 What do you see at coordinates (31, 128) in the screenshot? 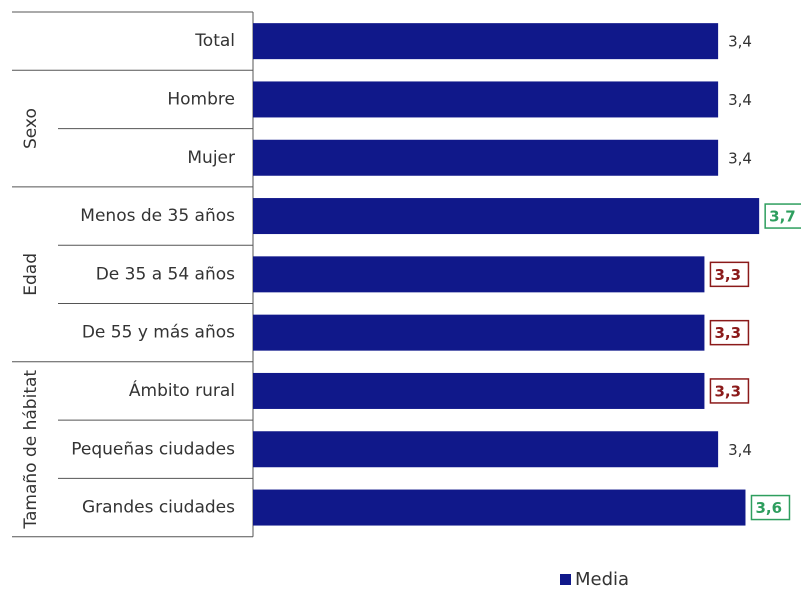
I see `group-label: Sexo` at bounding box center [31, 128].